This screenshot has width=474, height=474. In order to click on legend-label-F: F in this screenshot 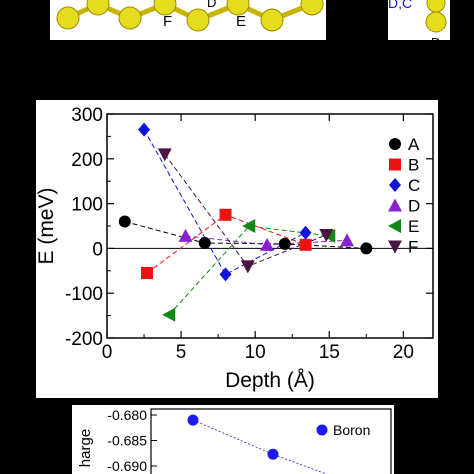, I will do `click(413, 247)`.